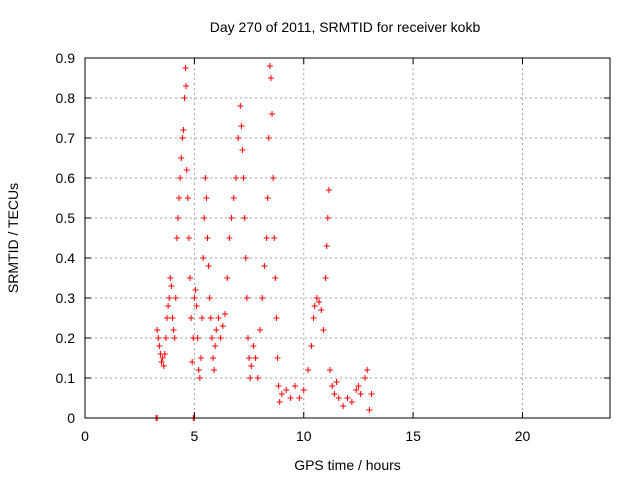 Image resolution: width=640 pixels, height=480 pixels. What do you see at coordinates (71, 418) in the screenshot?
I see `y-tick-label: 0` at bounding box center [71, 418].